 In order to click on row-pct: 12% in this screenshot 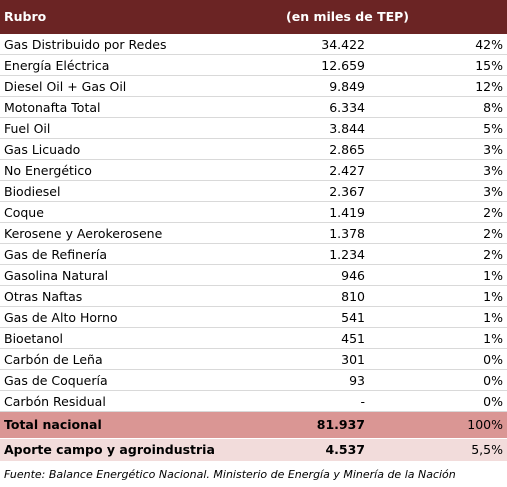, I will do `click(489, 86)`.